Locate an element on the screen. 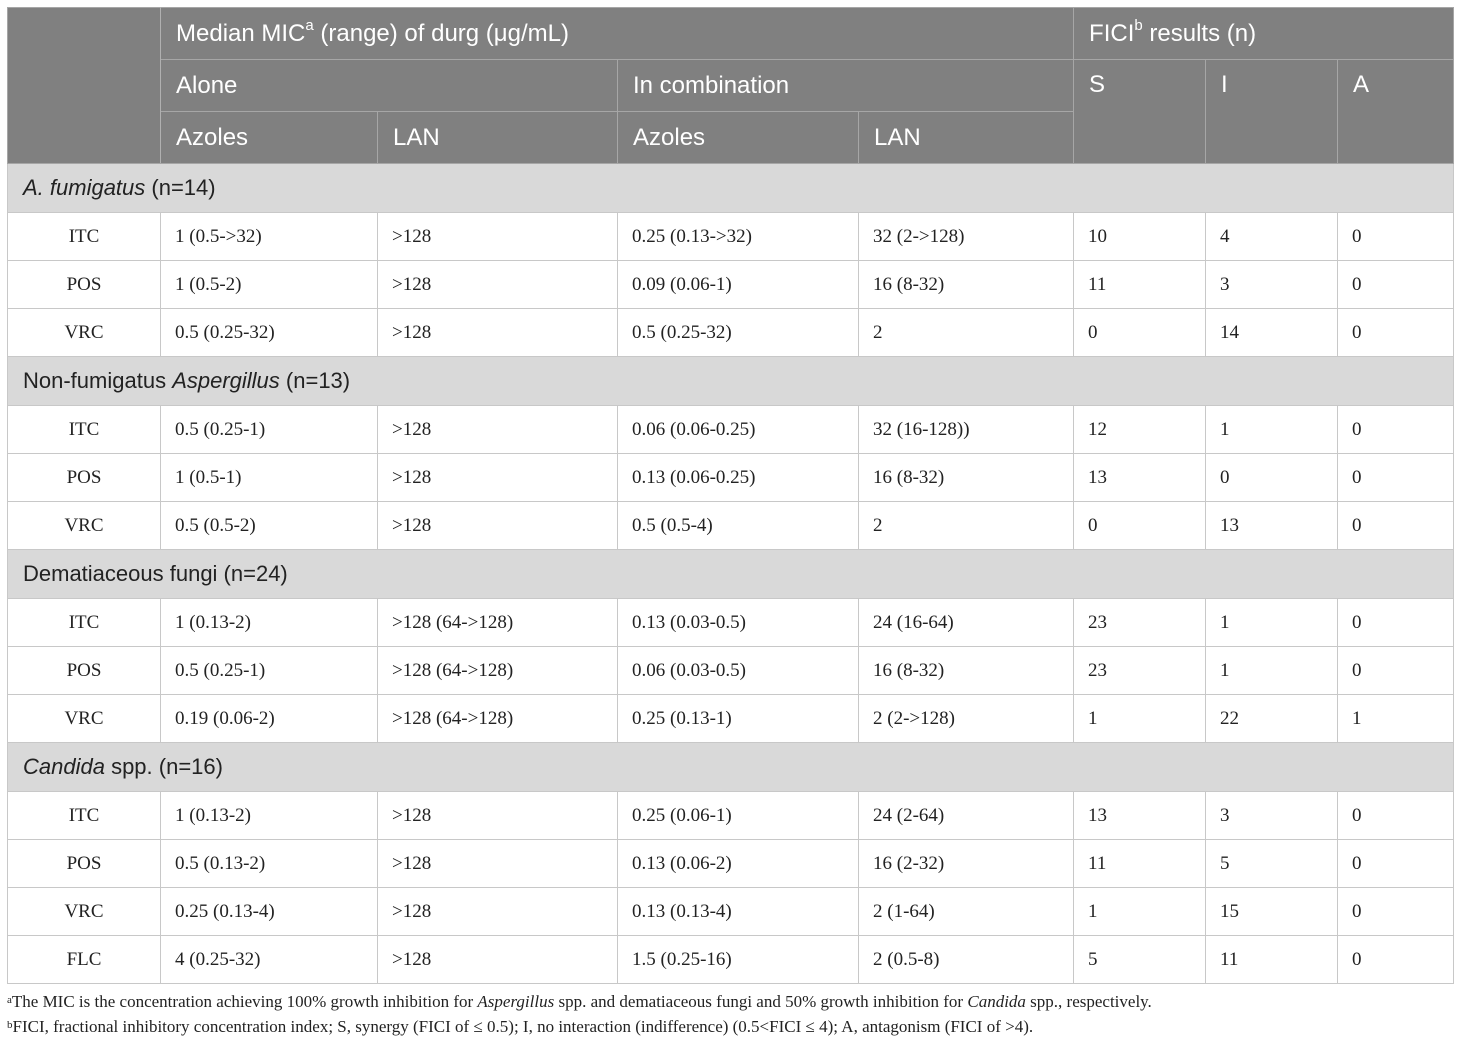 This screenshot has width=1460, height=1052. header-a: A is located at coordinates (1396, 111).